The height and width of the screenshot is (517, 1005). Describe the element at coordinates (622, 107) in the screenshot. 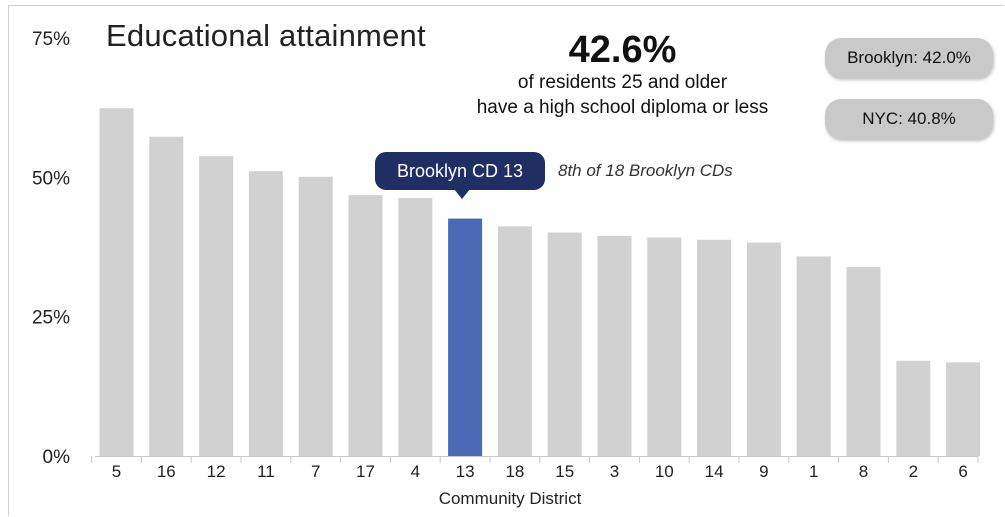

I see `headline-line-2: have a high school diploma or less` at that location.